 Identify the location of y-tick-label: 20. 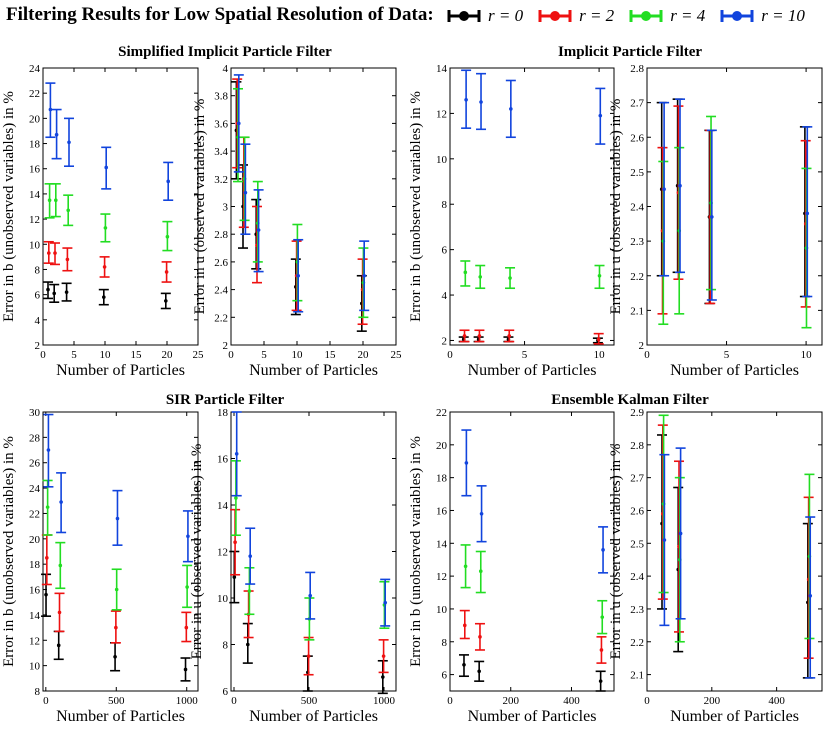
(35, 119).